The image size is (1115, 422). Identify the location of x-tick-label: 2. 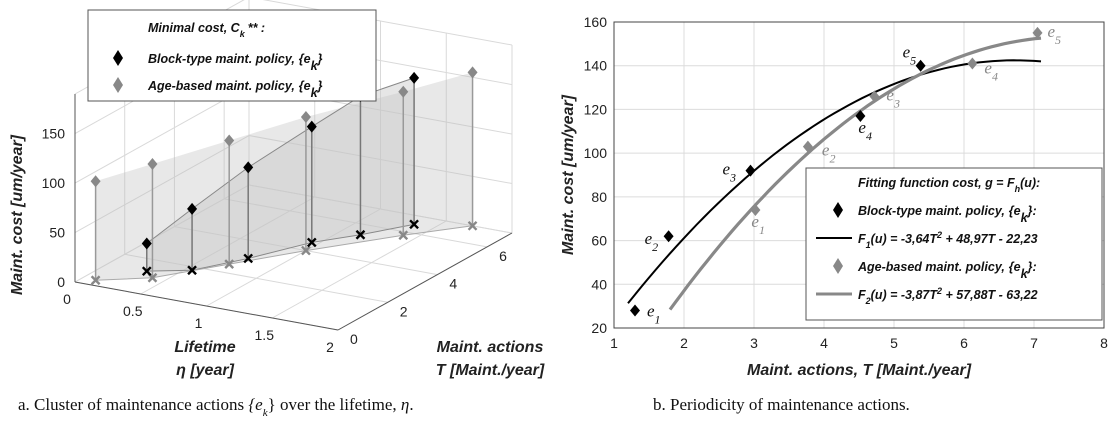
(330, 347).